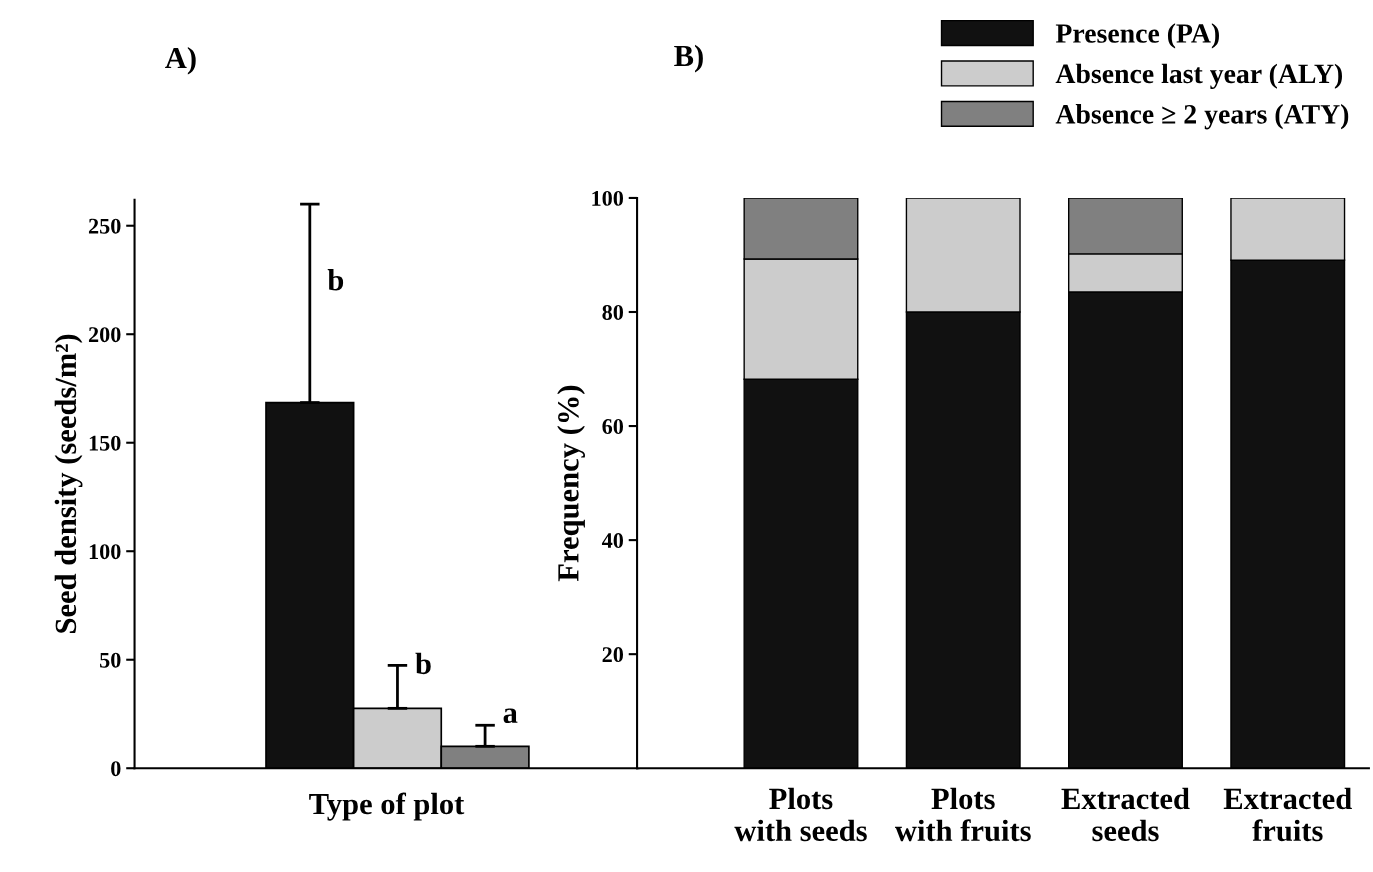 The height and width of the screenshot is (872, 1373). Describe the element at coordinates (510, 716) in the screenshot. I see `annotation: a` at that location.